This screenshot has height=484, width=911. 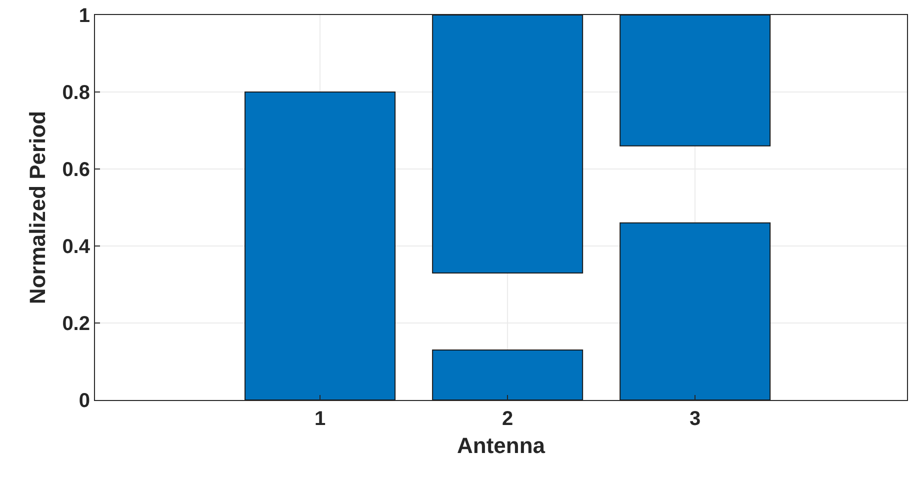 I want to click on x-tick-label: 3, so click(x=695, y=419).